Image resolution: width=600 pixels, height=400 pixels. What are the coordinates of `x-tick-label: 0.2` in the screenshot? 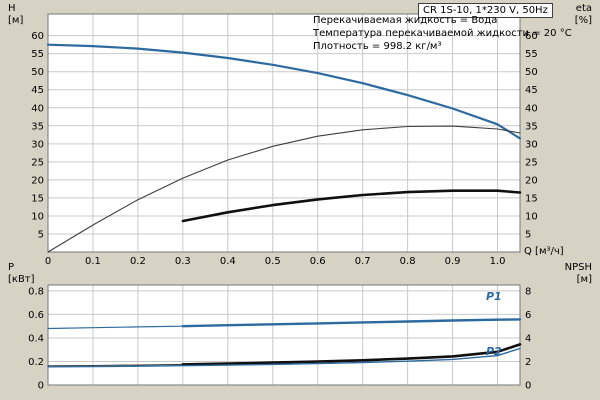 It's located at (138, 261).